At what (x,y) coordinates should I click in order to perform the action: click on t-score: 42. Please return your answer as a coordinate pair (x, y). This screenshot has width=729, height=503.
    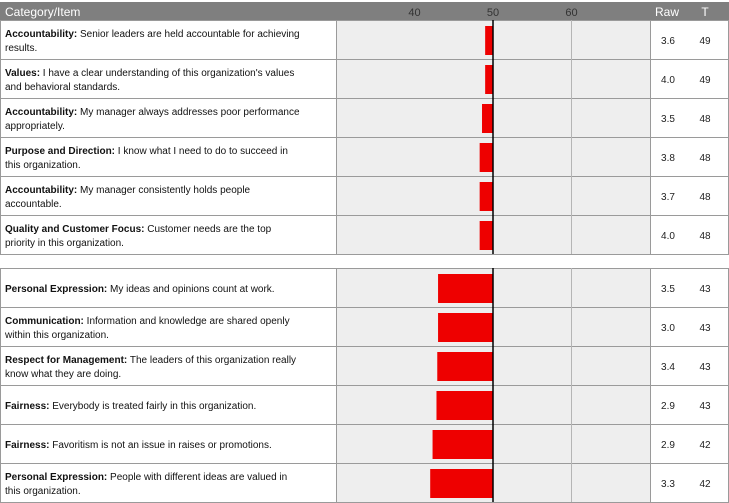
    Looking at the image, I should click on (705, 484).